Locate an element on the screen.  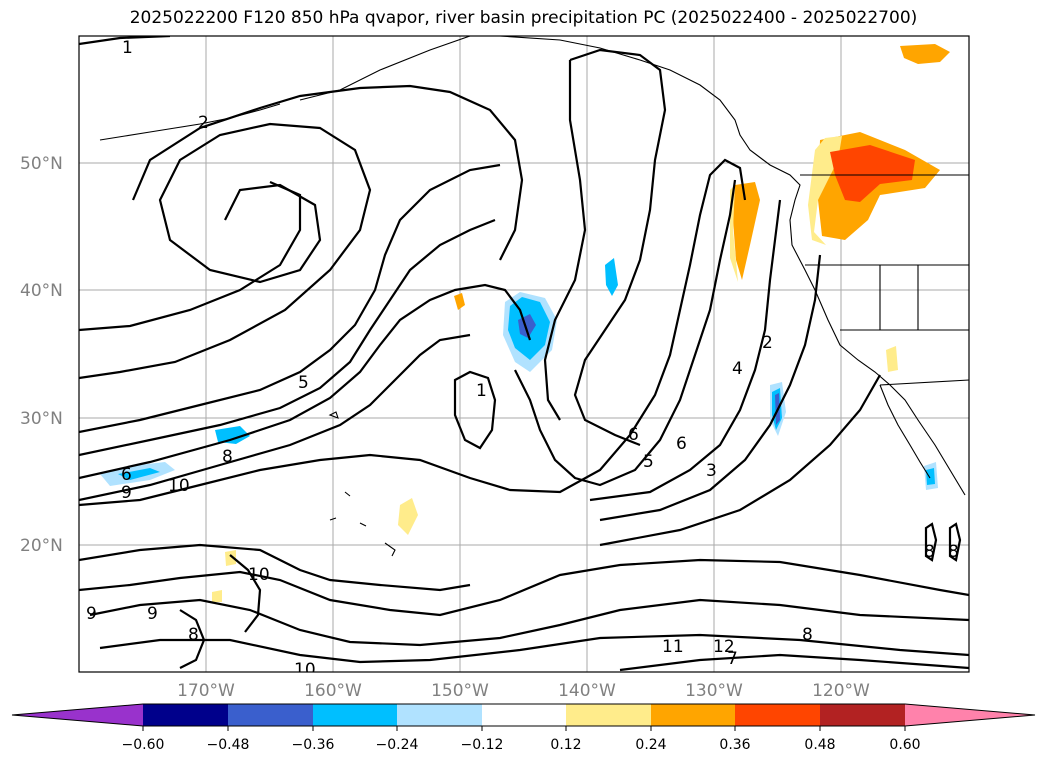
contour-h is located at coordinates (275, 417).